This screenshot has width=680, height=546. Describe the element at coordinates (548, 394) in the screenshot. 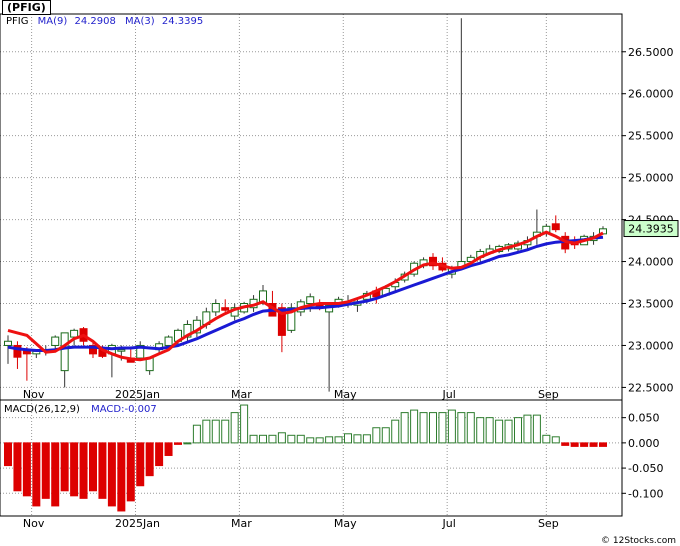

I see `price-xtick-label: Sep` at that location.